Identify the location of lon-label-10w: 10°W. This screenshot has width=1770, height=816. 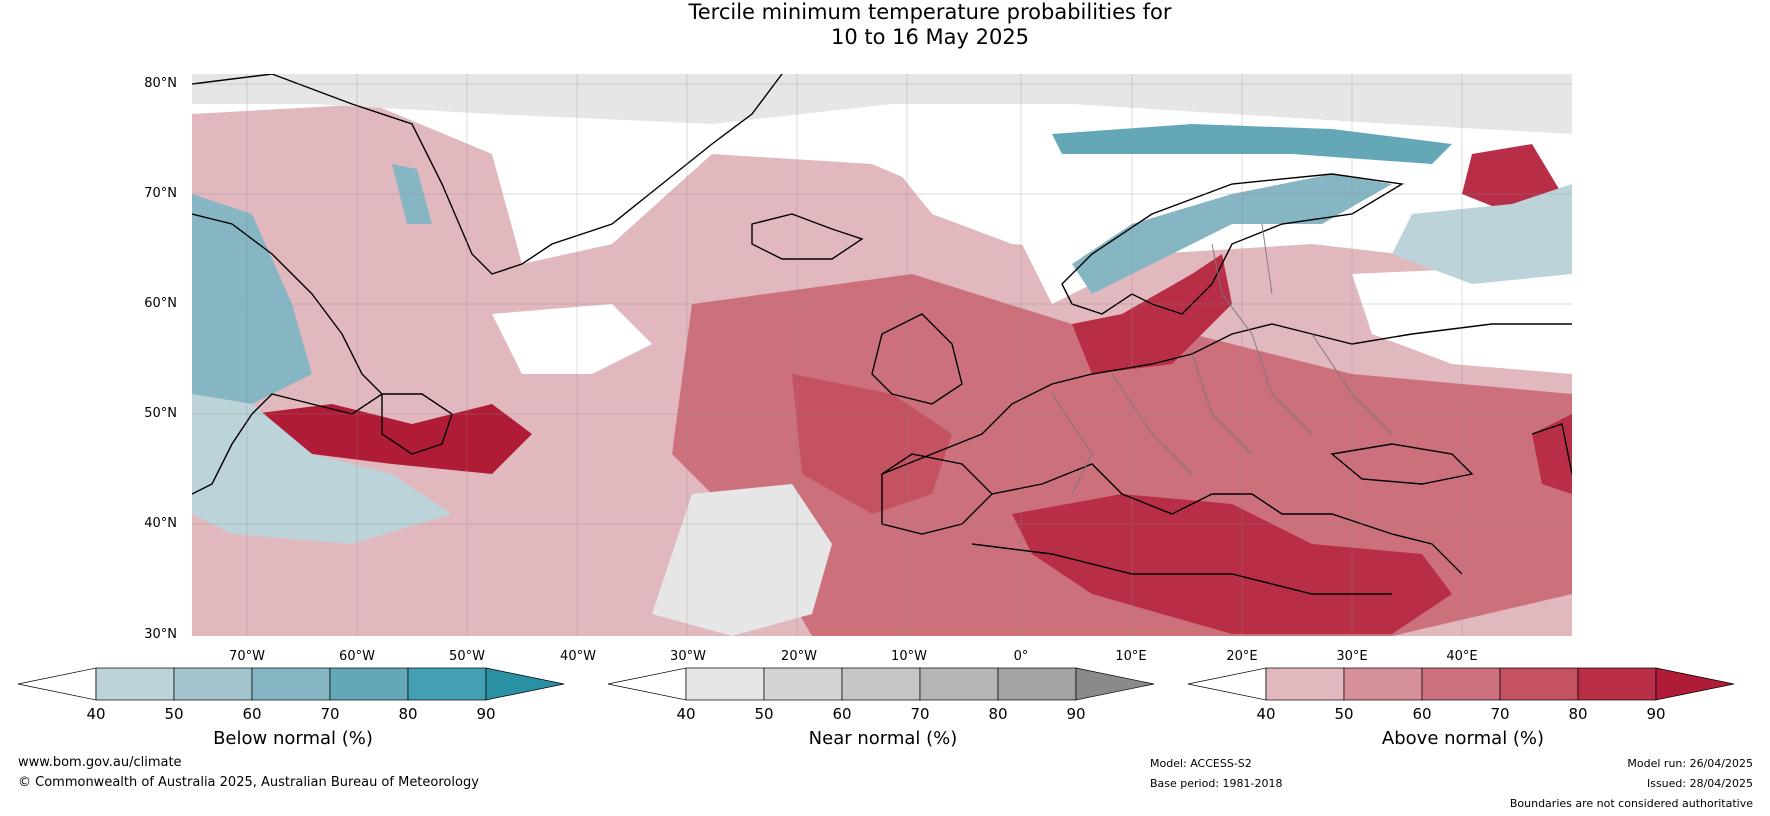
(909, 656).